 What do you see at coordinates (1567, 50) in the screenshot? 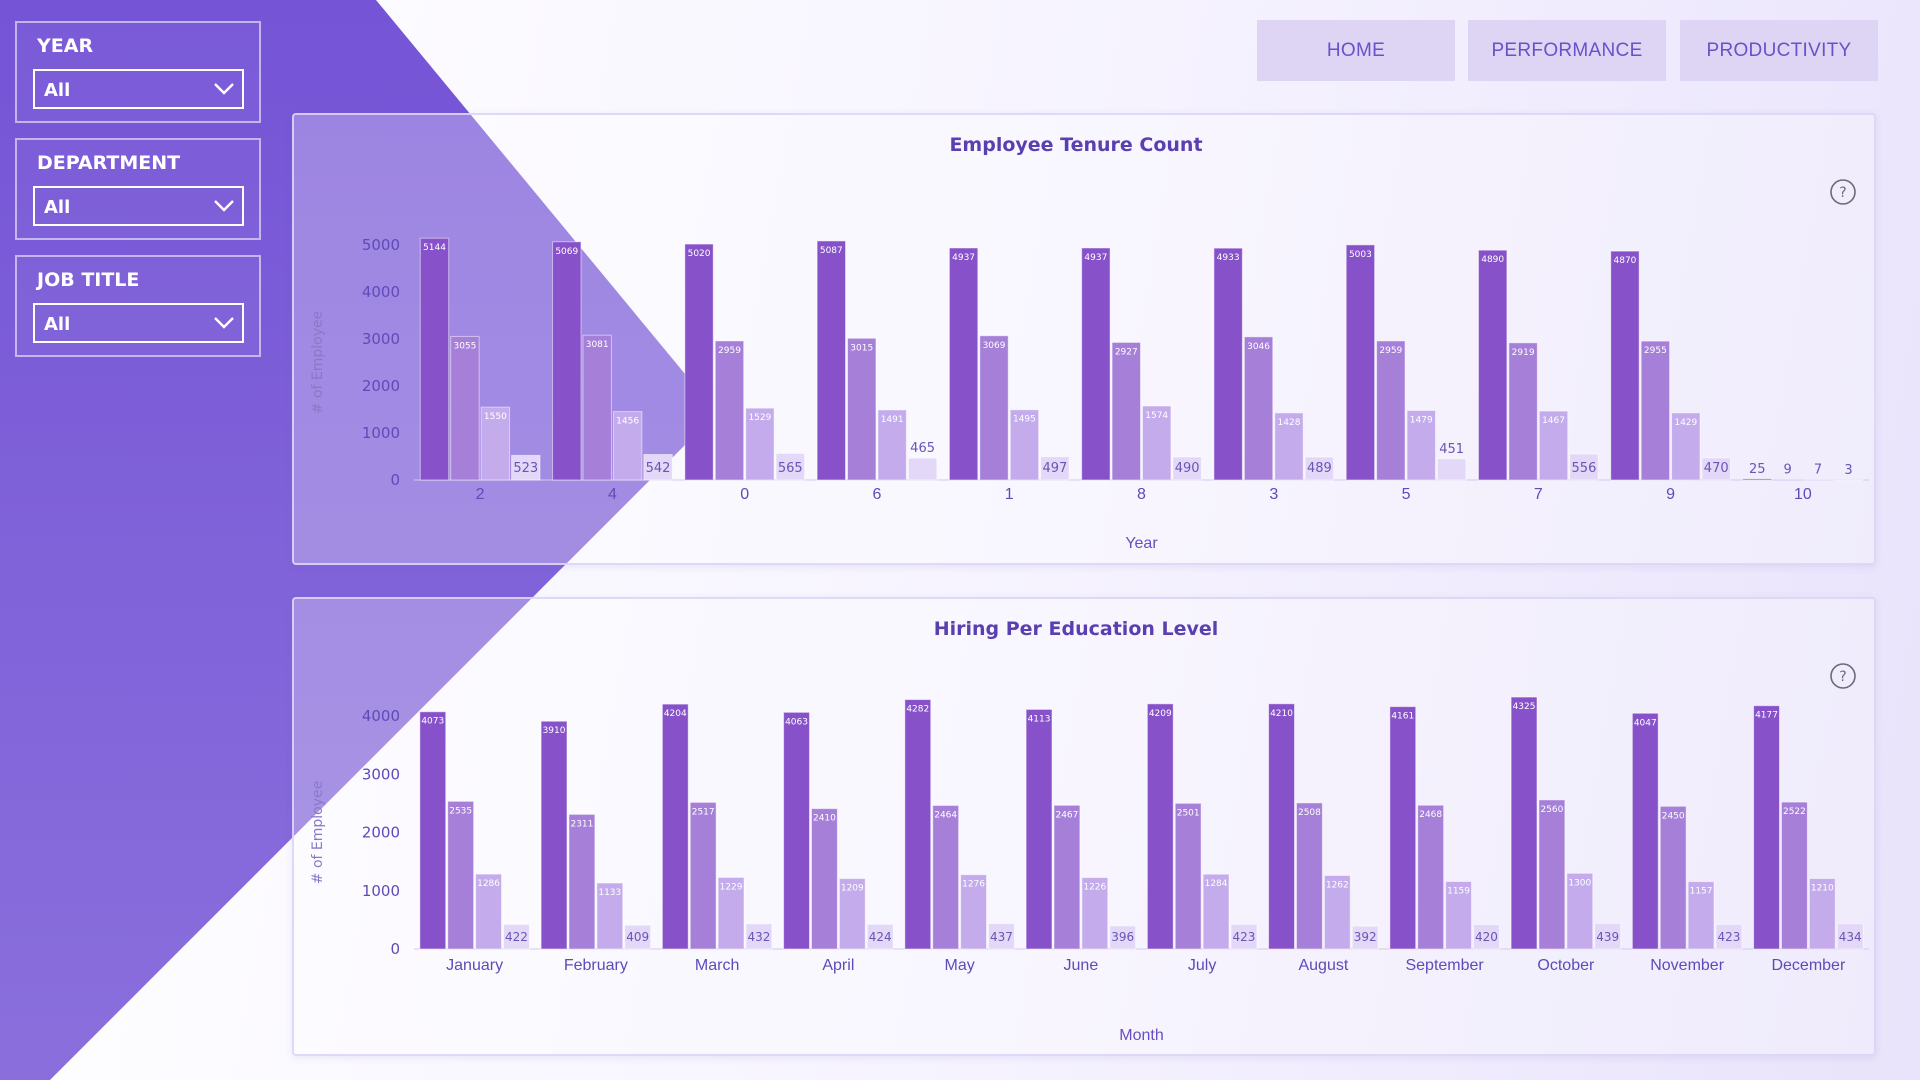
I see `performance-button: PERFORMANCE` at bounding box center [1567, 50].